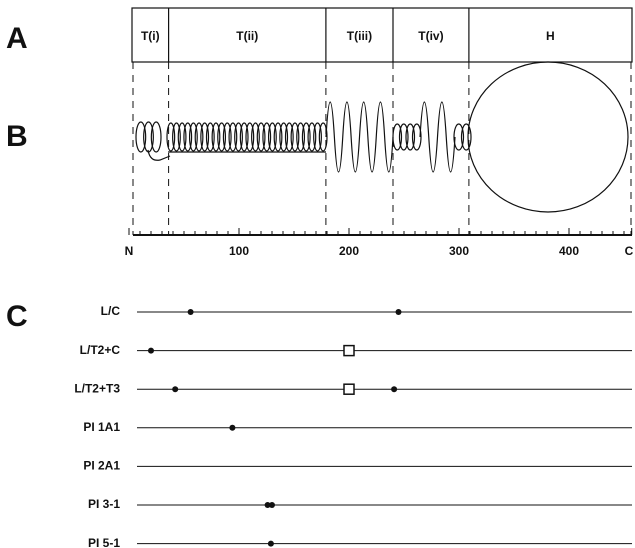 The width and height of the screenshot is (635, 548). Describe the element at coordinates (101, 427) in the screenshot. I see `mutant-label: PI 1A1` at that location.